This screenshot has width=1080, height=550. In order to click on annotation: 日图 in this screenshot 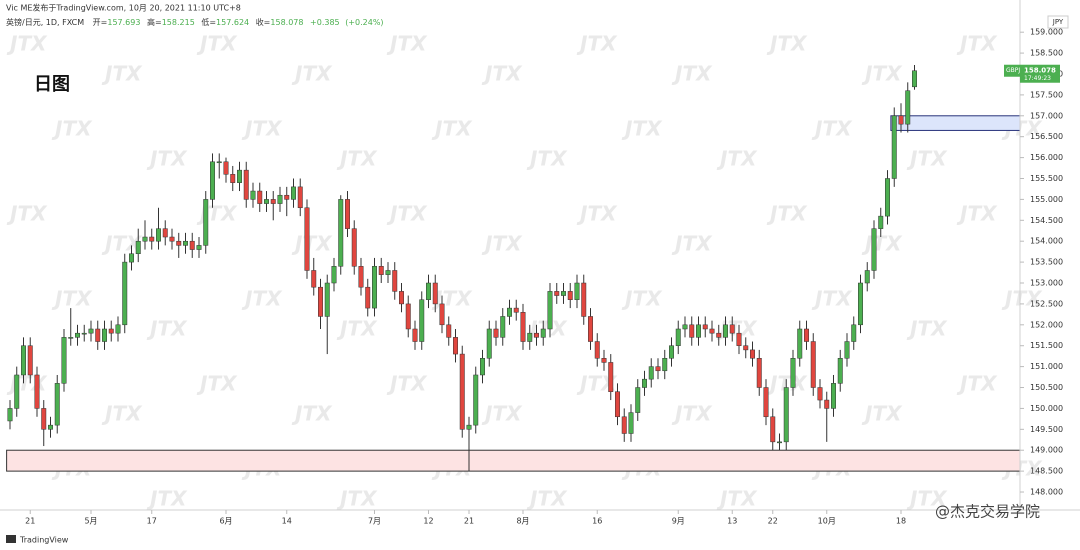, I will do `click(52, 84)`.